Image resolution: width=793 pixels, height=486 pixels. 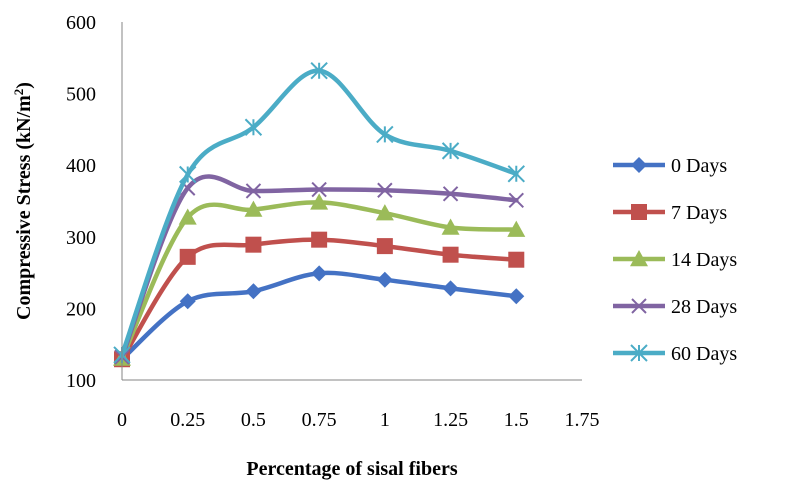 I want to click on y-axis-title: Compressive Stress (kN/m2), so click(x=23, y=201).